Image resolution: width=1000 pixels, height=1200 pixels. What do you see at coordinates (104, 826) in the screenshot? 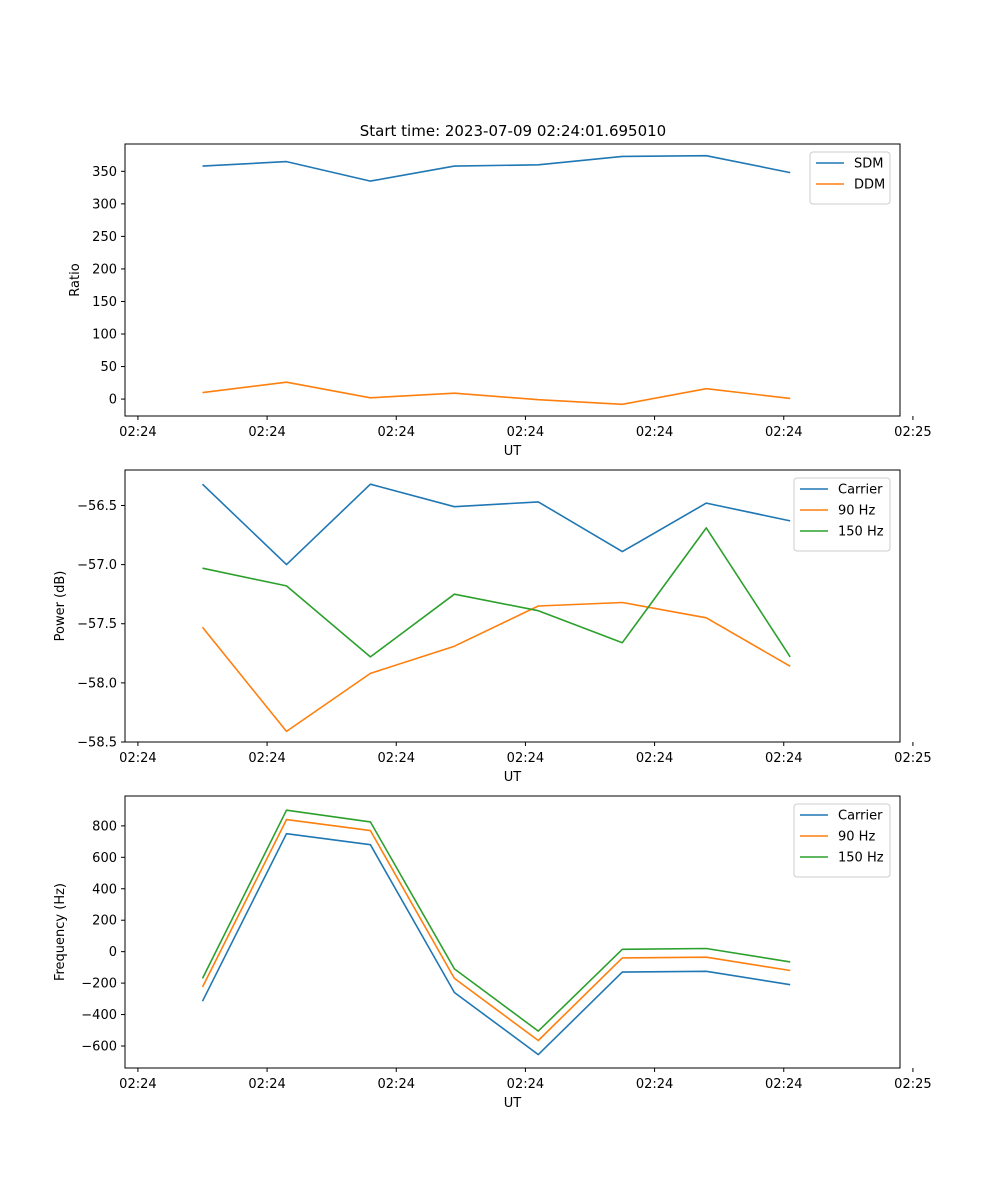
I see `frequency-y-tick-label: 800` at bounding box center [104, 826].